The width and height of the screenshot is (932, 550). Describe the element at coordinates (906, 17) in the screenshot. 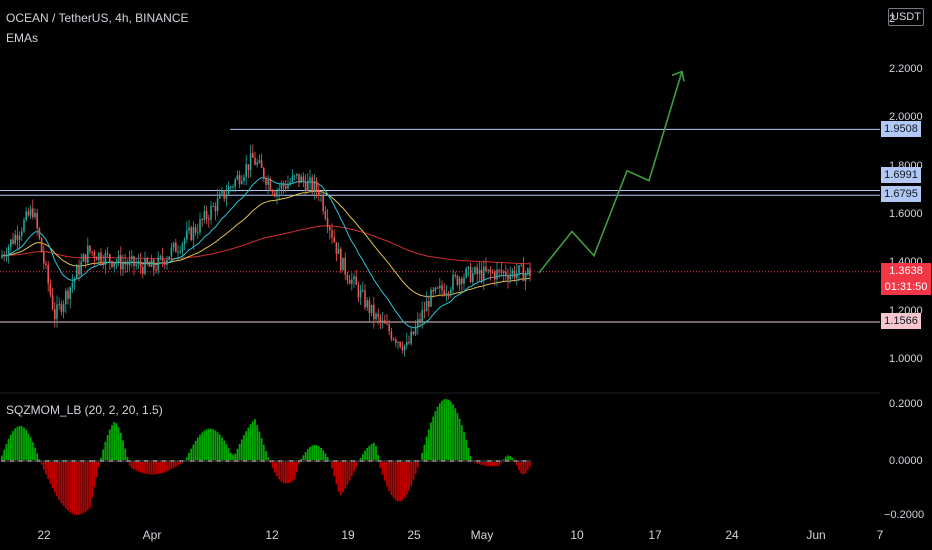

I see `currency-button: USDT` at that location.